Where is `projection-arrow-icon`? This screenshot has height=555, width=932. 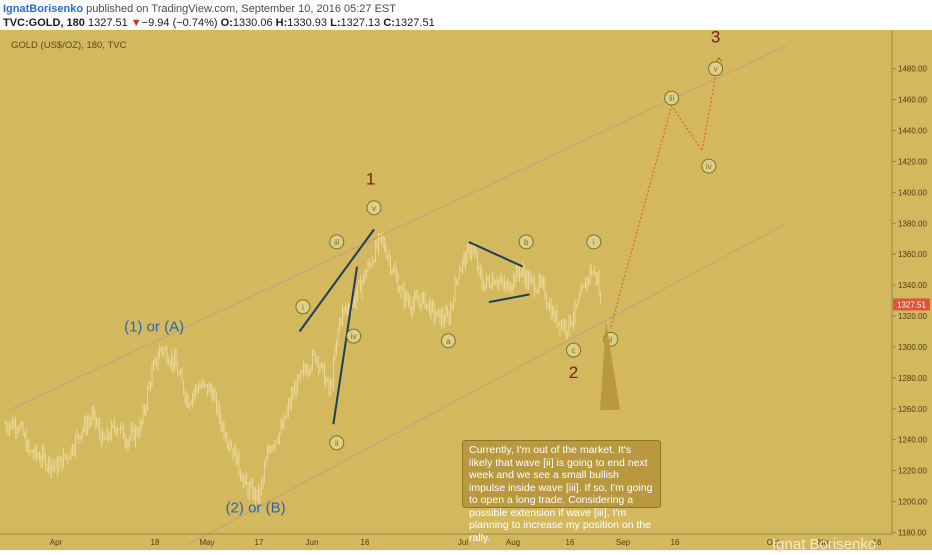
projection-arrow-icon is located at coordinates (719, 60).